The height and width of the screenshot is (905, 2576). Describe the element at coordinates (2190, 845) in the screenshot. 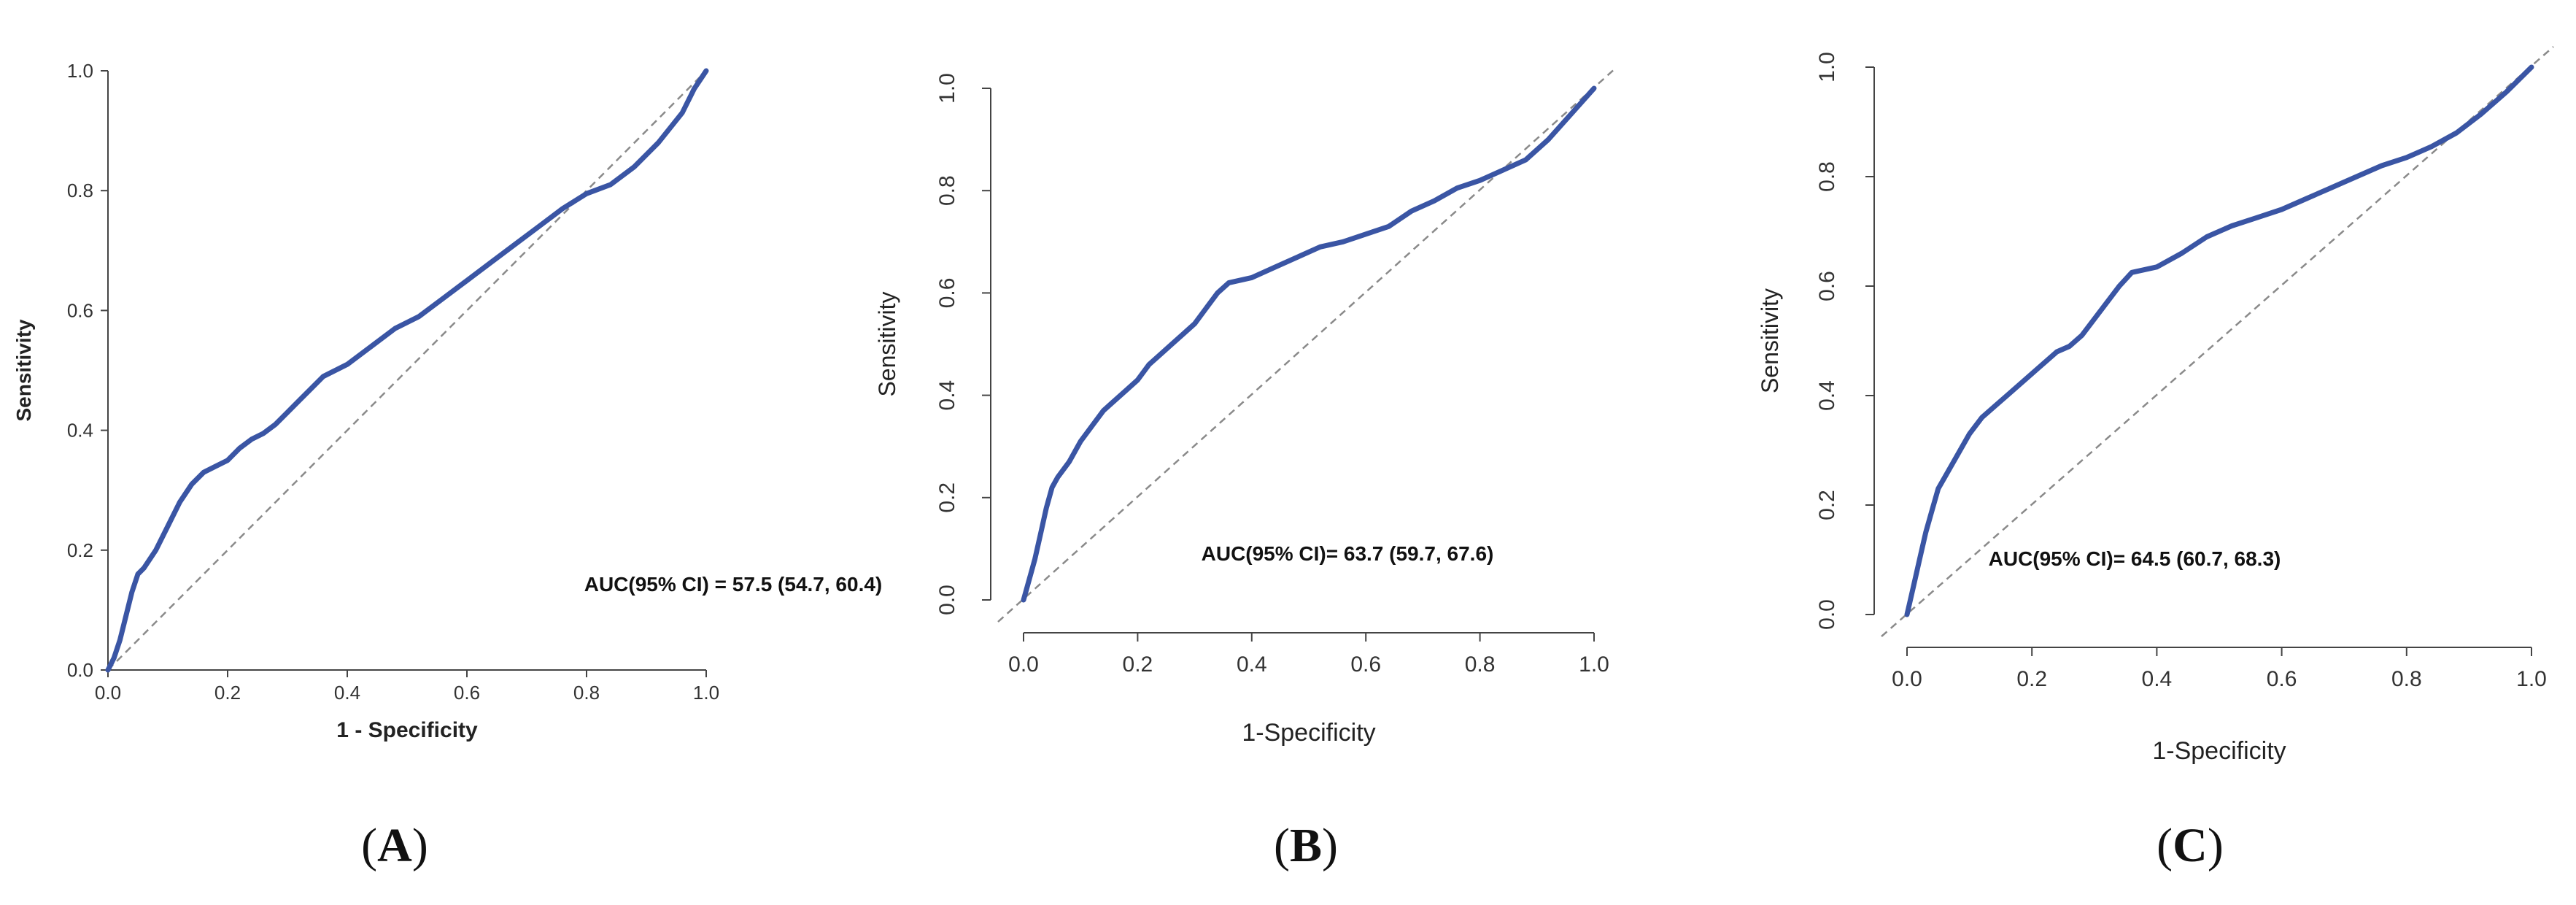

I see `panel-label-c: (C)` at that location.